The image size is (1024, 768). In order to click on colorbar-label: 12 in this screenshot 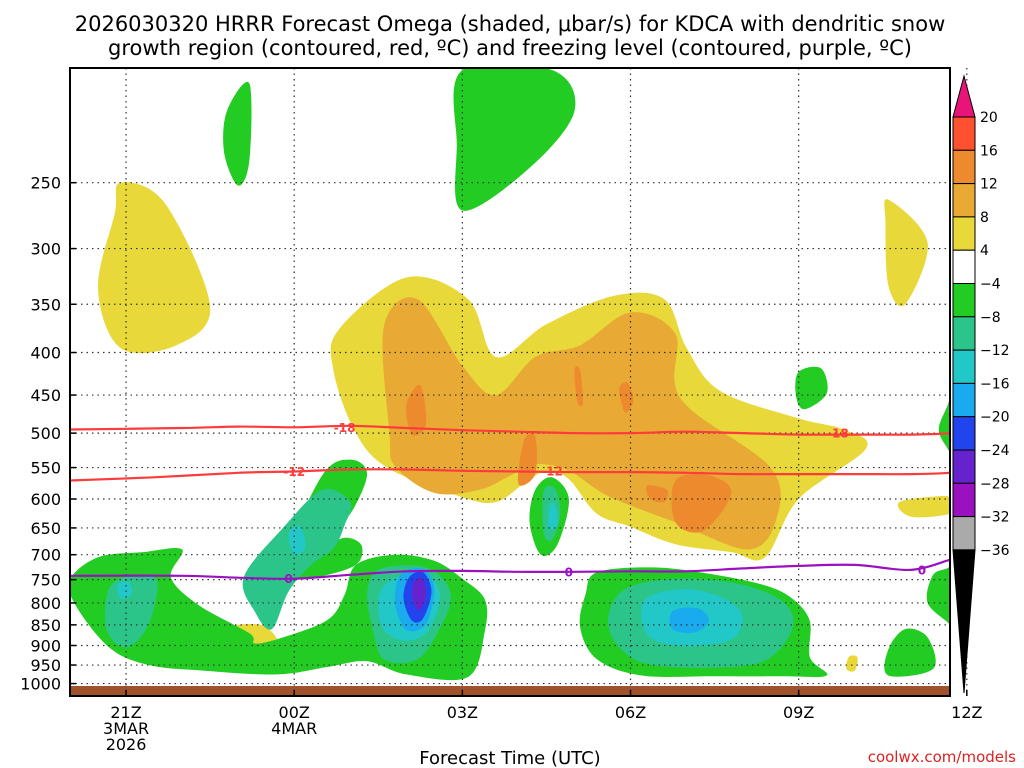, I will do `click(989, 185)`.